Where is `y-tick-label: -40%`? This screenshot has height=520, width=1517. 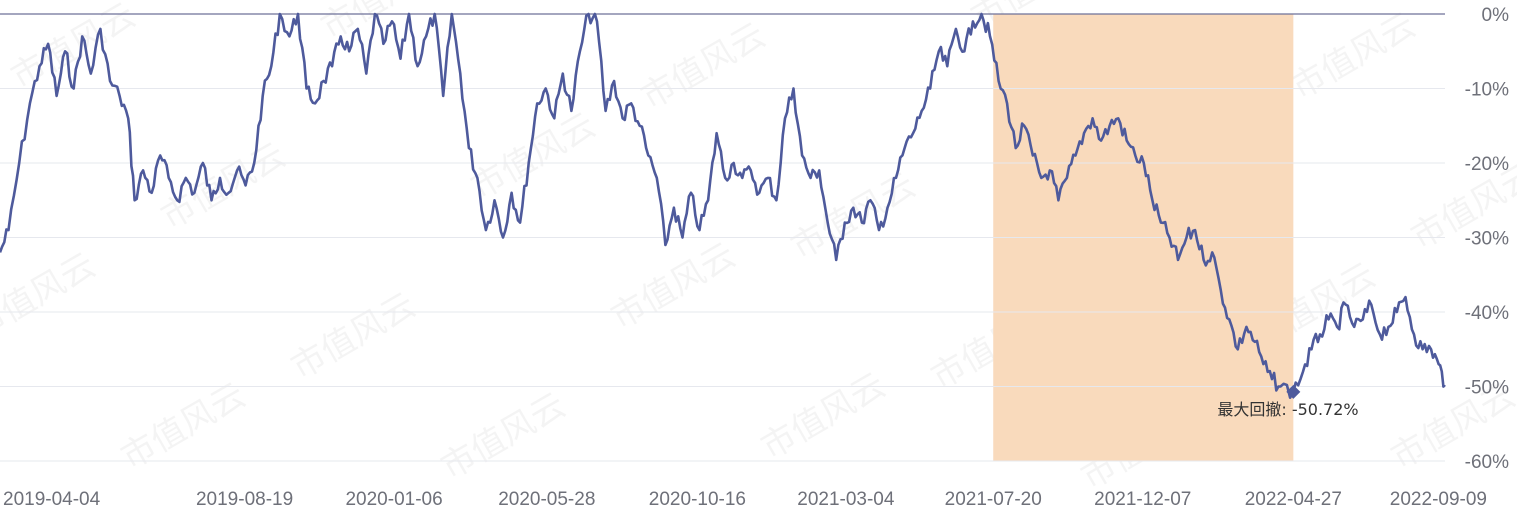
y-tick-label: -40% is located at coordinates (1487, 313).